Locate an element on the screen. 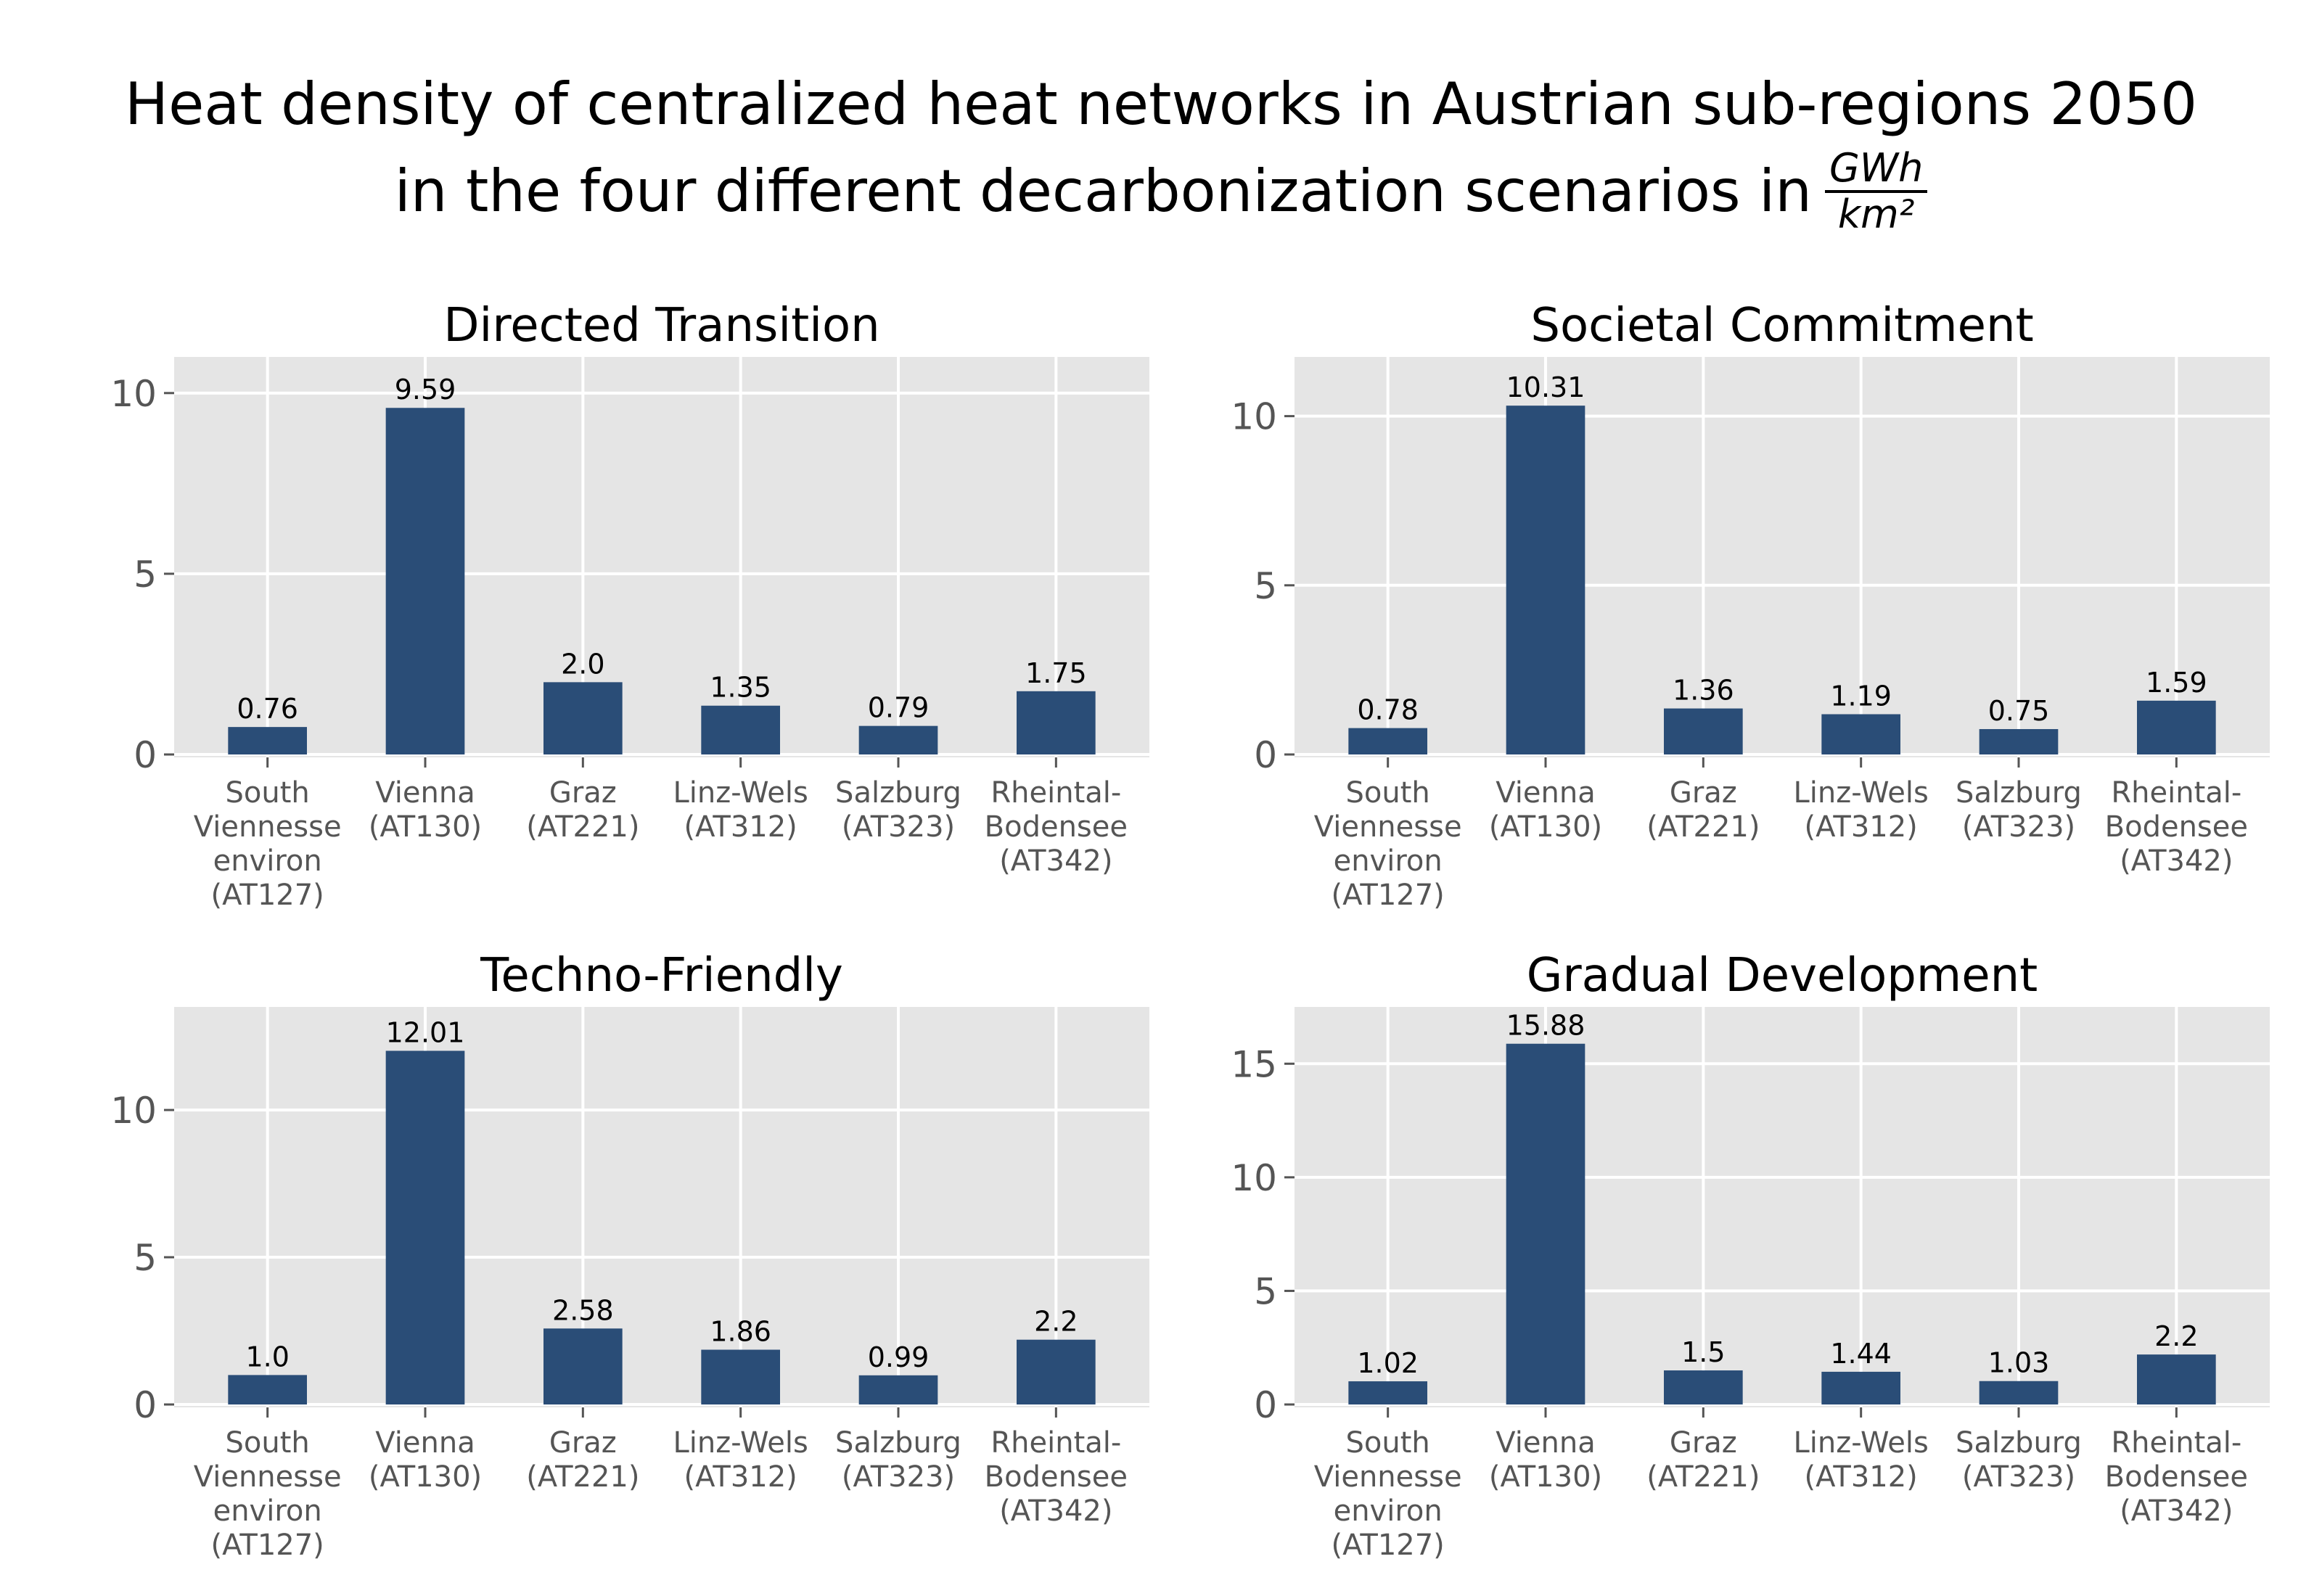 The image size is (2322, 1596). bar-value-label: 1.59 is located at coordinates (2176, 683).